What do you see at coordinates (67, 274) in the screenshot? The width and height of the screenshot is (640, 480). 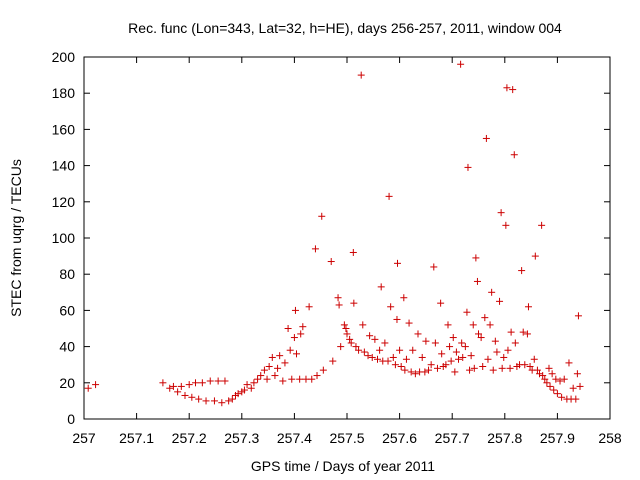 I see `y-tick-label: 80` at bounding box center [67, 274].